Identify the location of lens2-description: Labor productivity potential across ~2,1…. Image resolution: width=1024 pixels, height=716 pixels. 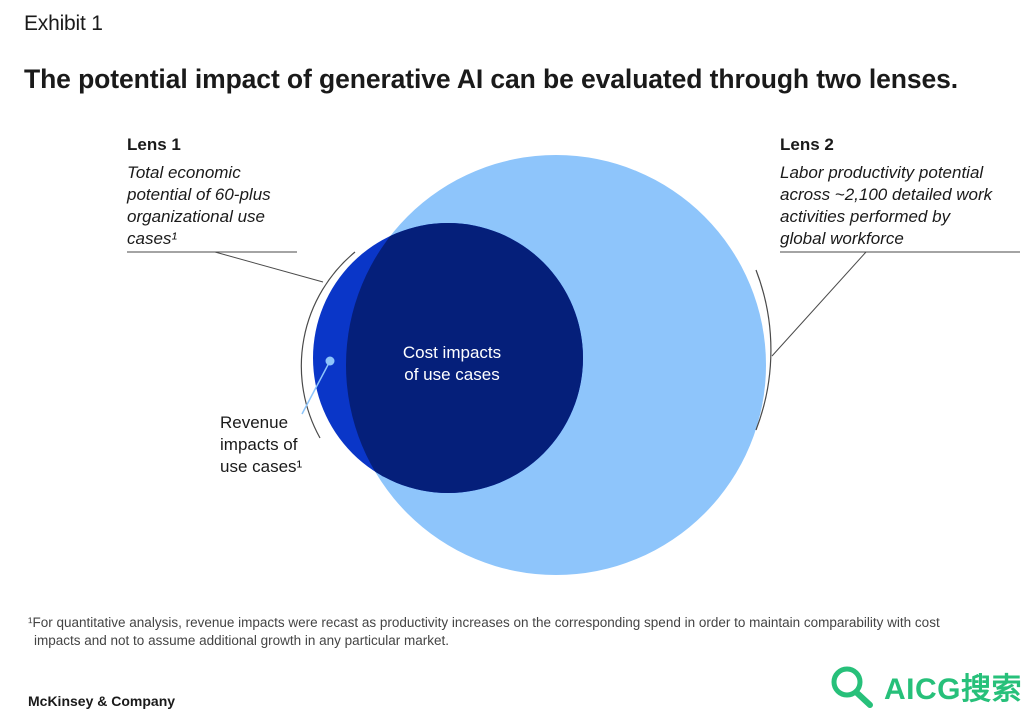
(886, 205).